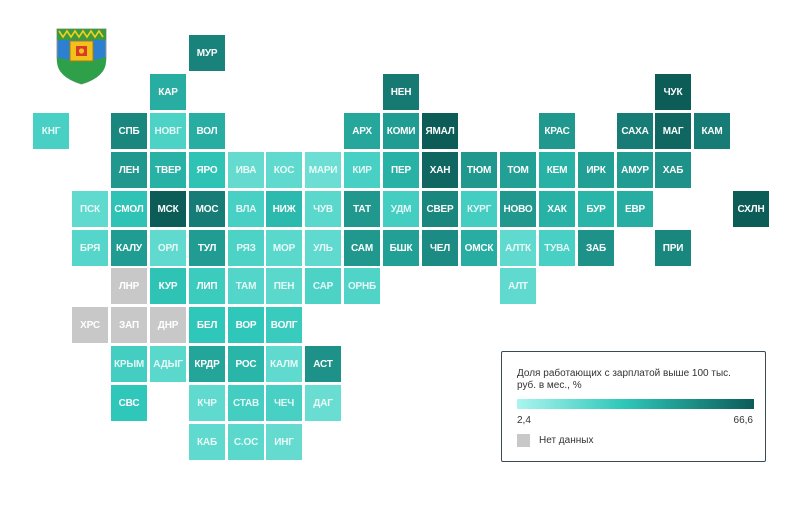  Describe the element at coordinates (479, 209) in the screenshot. I see `region-tile: КУРГ` at that location.